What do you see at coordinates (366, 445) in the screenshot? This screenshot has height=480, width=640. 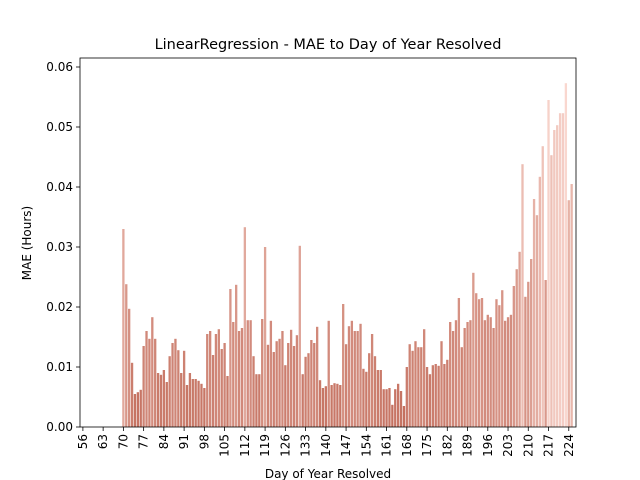 I see `x-tick-label: 154` at bounding box center [366, 445].